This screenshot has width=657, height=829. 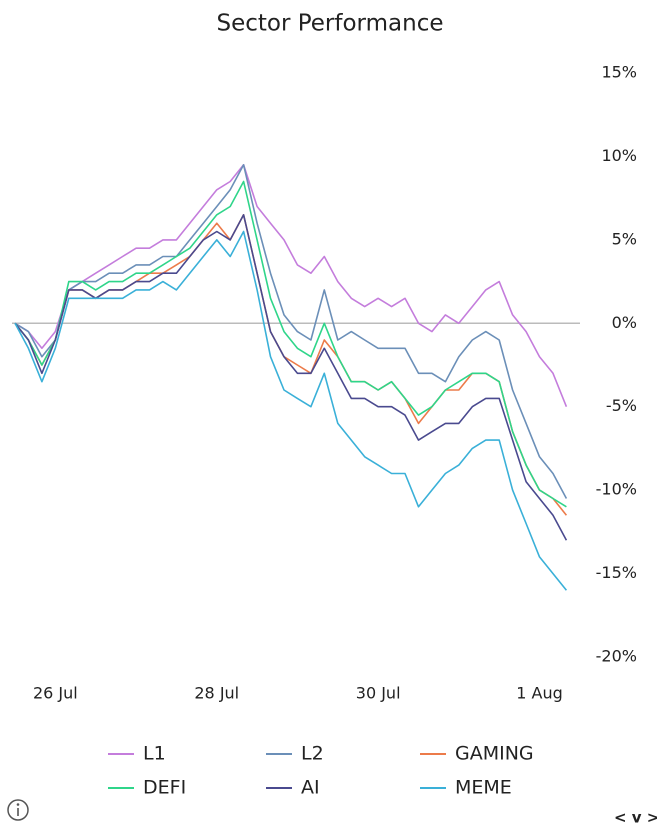 What do you see at coordinates (312, 754) in the screenshot?
I see `legend-label: L2` at bounding box center [312, 754].